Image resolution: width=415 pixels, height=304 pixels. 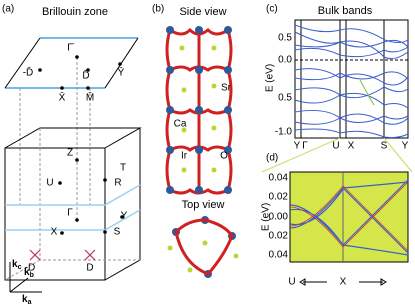 I want to click on panel-tag: (a), so click(x=8, y=9).